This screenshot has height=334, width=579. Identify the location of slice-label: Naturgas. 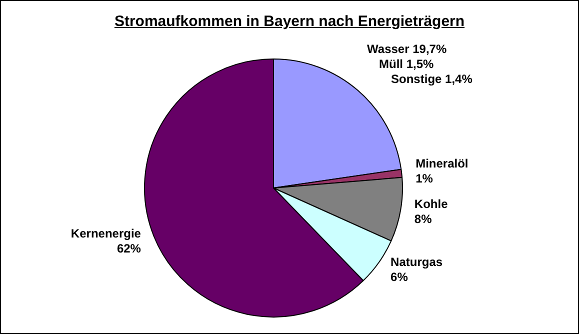
(416, 261).